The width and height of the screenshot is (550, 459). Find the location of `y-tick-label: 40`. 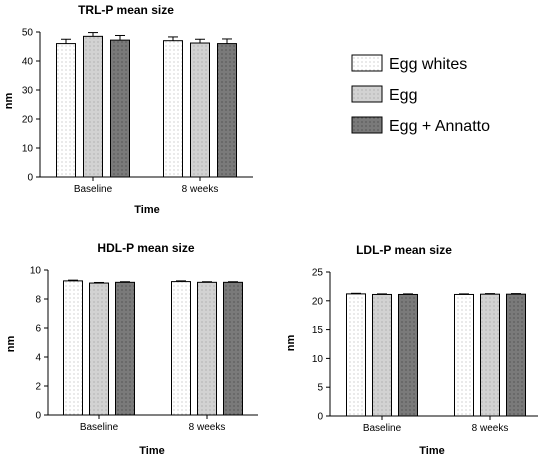

y-tick-label: 40 is located at coordinates (28, 62).